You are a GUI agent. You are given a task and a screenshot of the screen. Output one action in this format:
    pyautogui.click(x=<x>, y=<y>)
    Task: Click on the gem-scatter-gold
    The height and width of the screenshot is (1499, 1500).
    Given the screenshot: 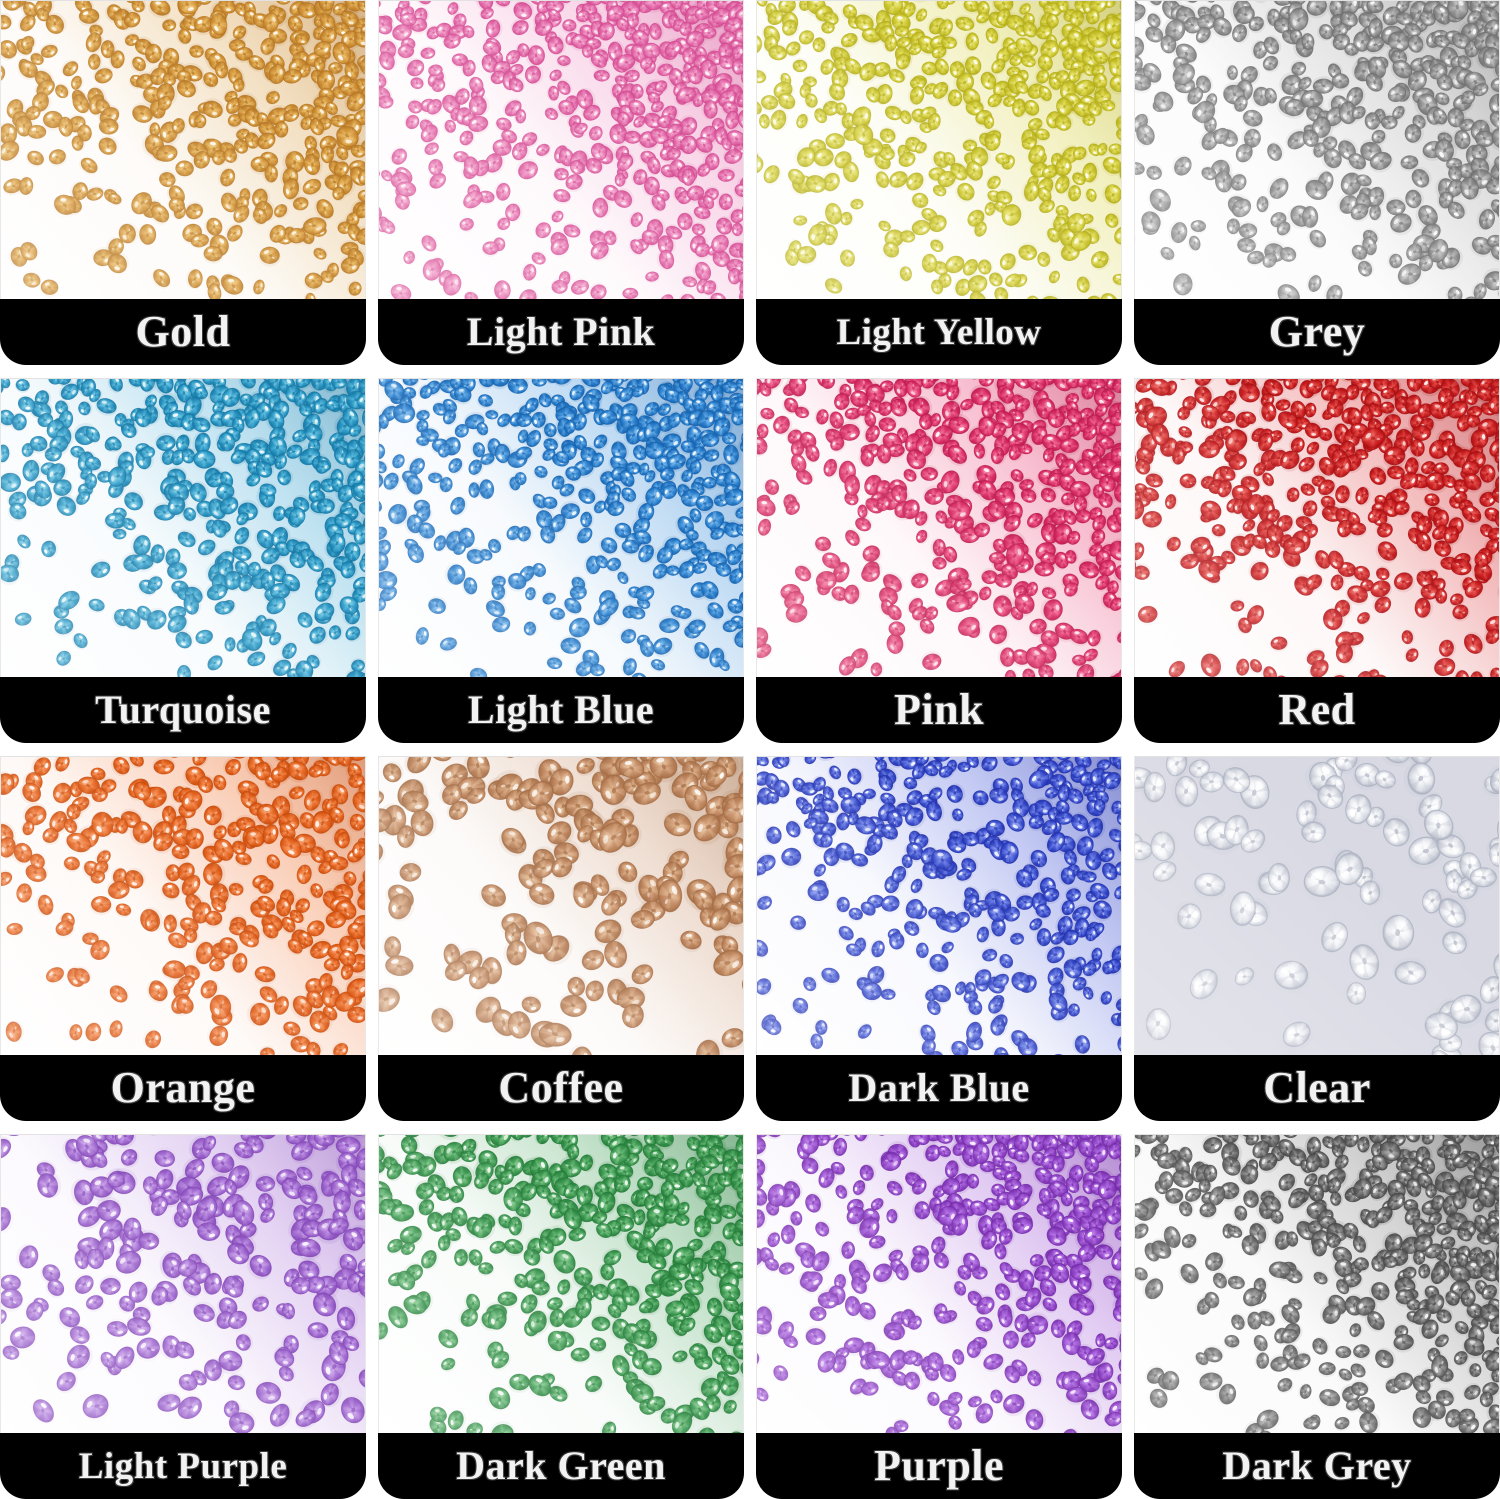 What is the action you would take?
    pyautogui.click(x=183, y=150)
    